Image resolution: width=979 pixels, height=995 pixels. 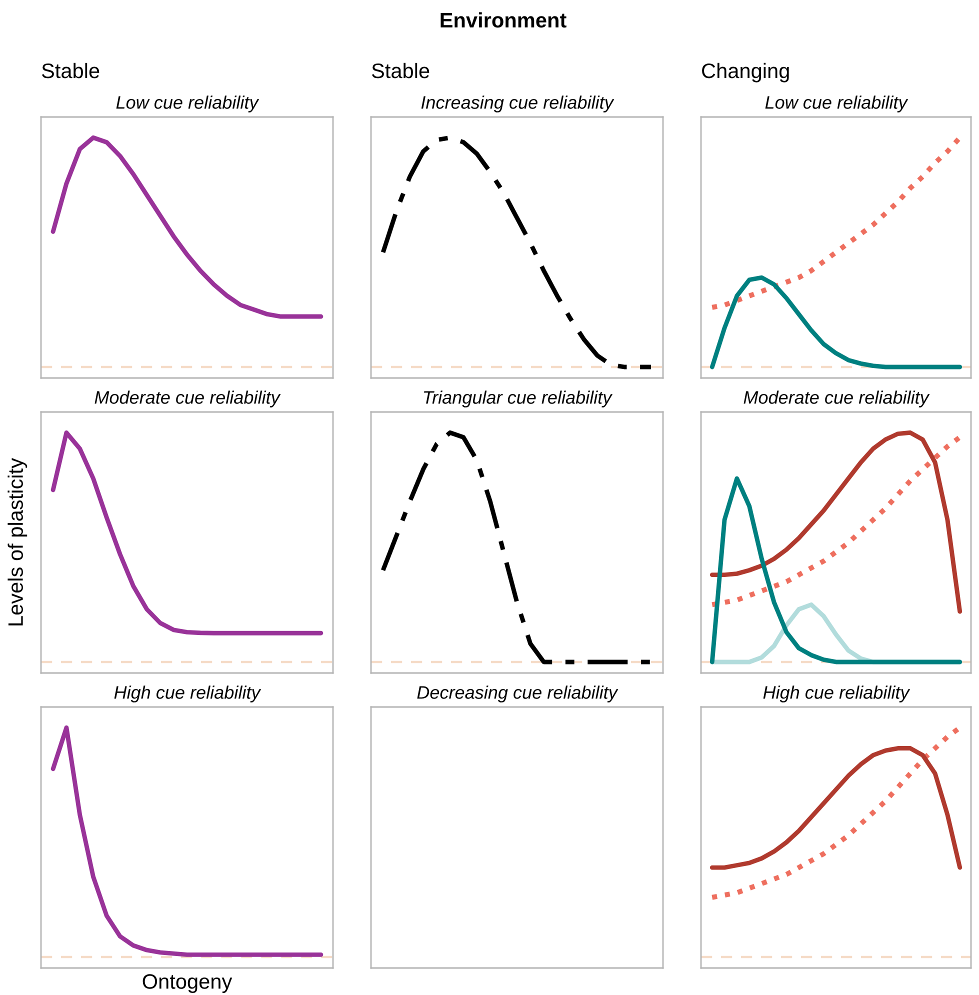 What do you see at coordinates (18, 542) in the screenshot?
I see `y-axis-title: Levels of plasticity` at bounding box center [18, 542].